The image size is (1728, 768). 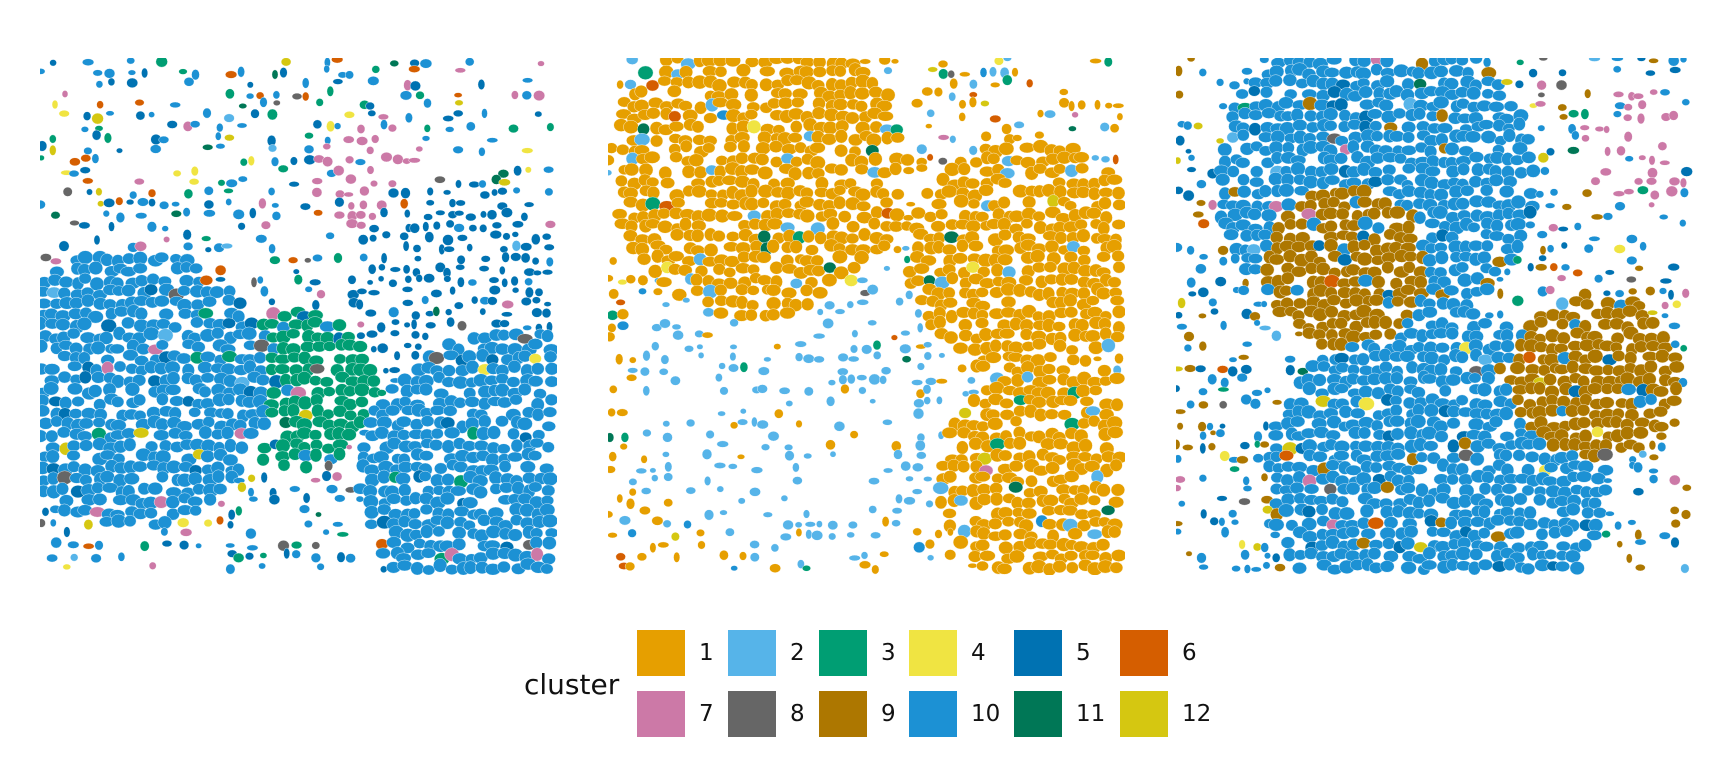 What do you see at coordinates (978, 653) in the screenshot?
I see `legend-label-4: 4` at bounding box center [978, 653].